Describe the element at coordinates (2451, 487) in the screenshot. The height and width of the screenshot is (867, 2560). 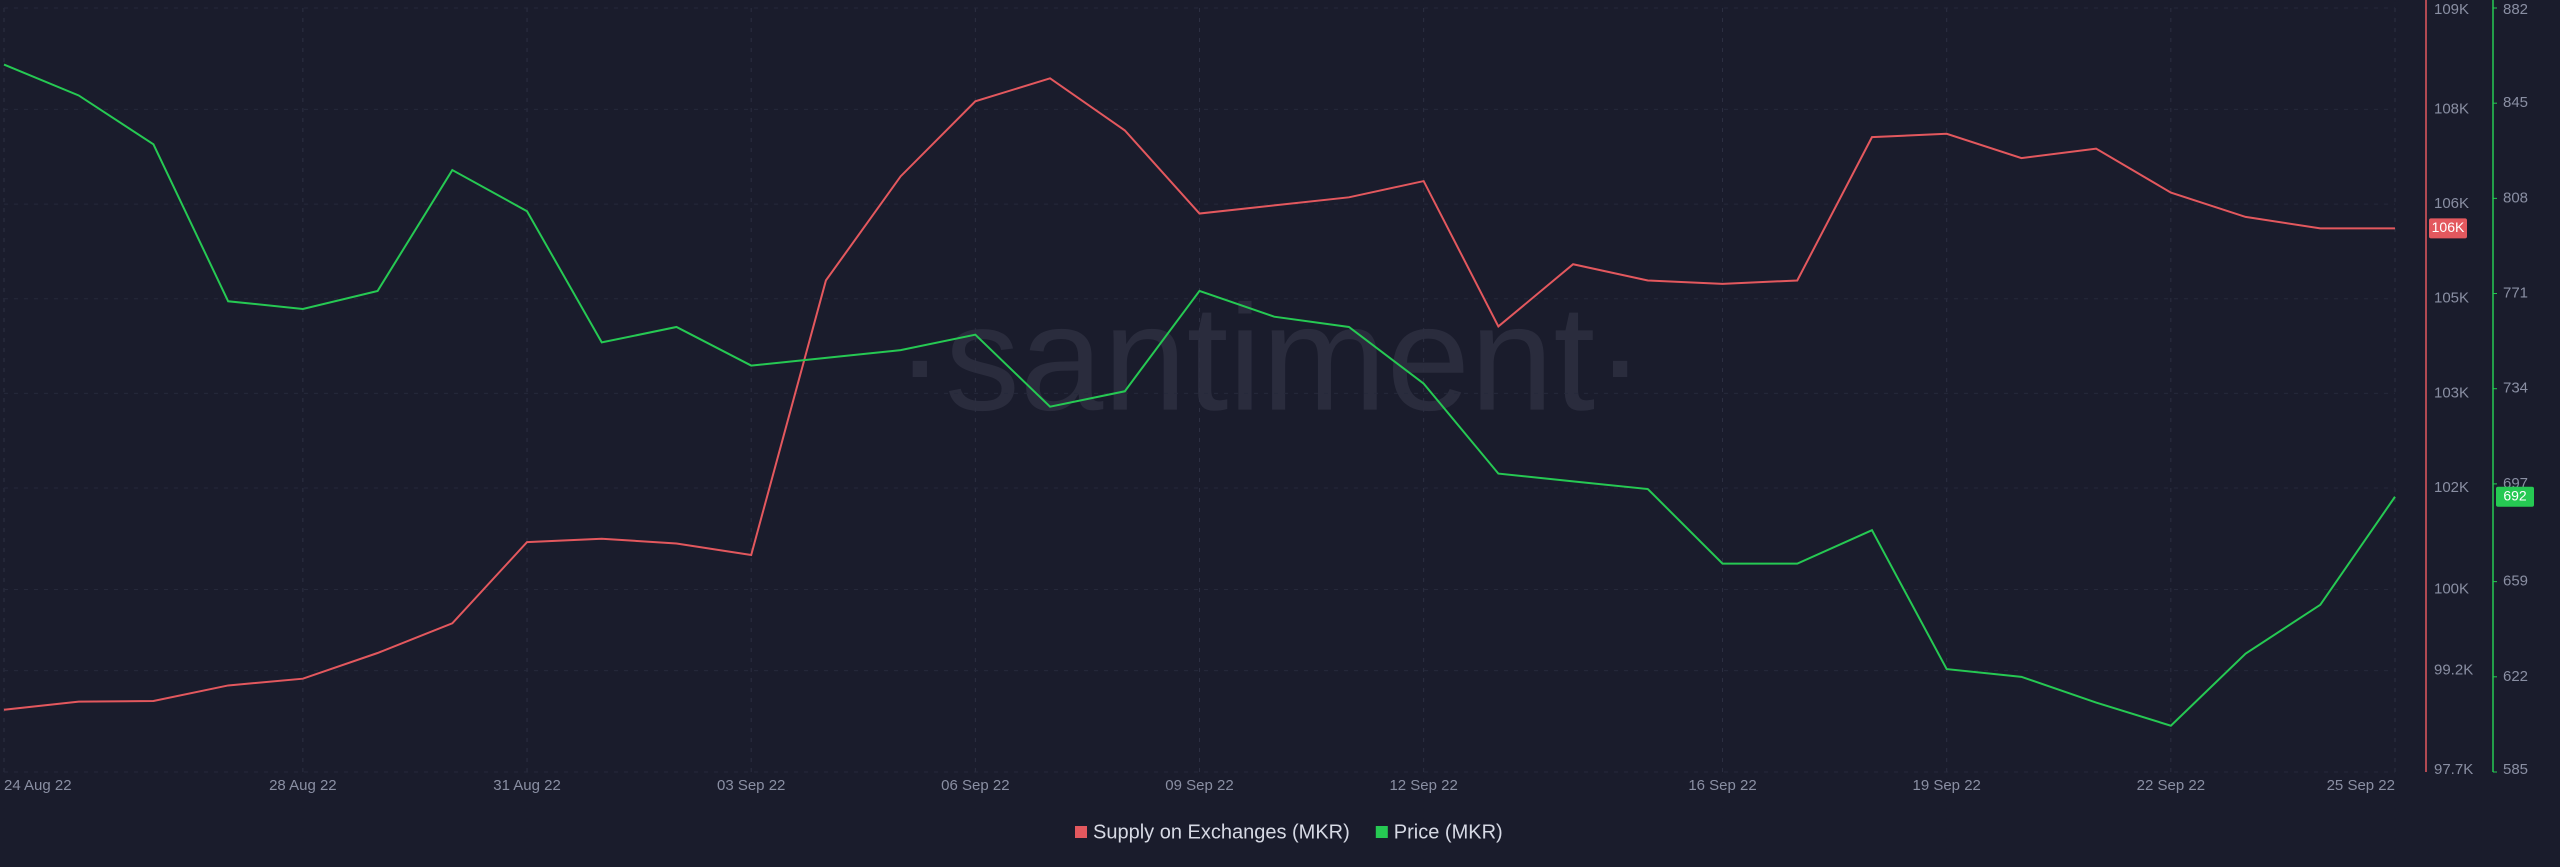
I see `y-tick-label: 102K` at that location.